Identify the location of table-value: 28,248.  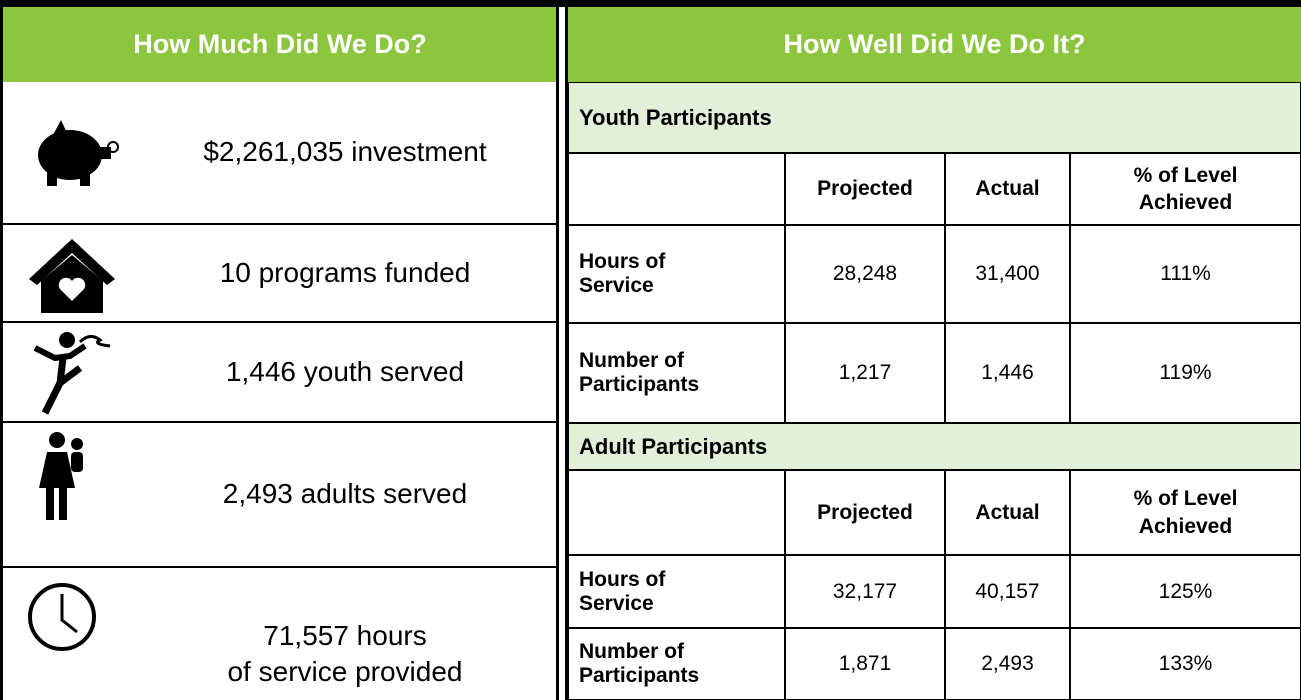
(865, 274).